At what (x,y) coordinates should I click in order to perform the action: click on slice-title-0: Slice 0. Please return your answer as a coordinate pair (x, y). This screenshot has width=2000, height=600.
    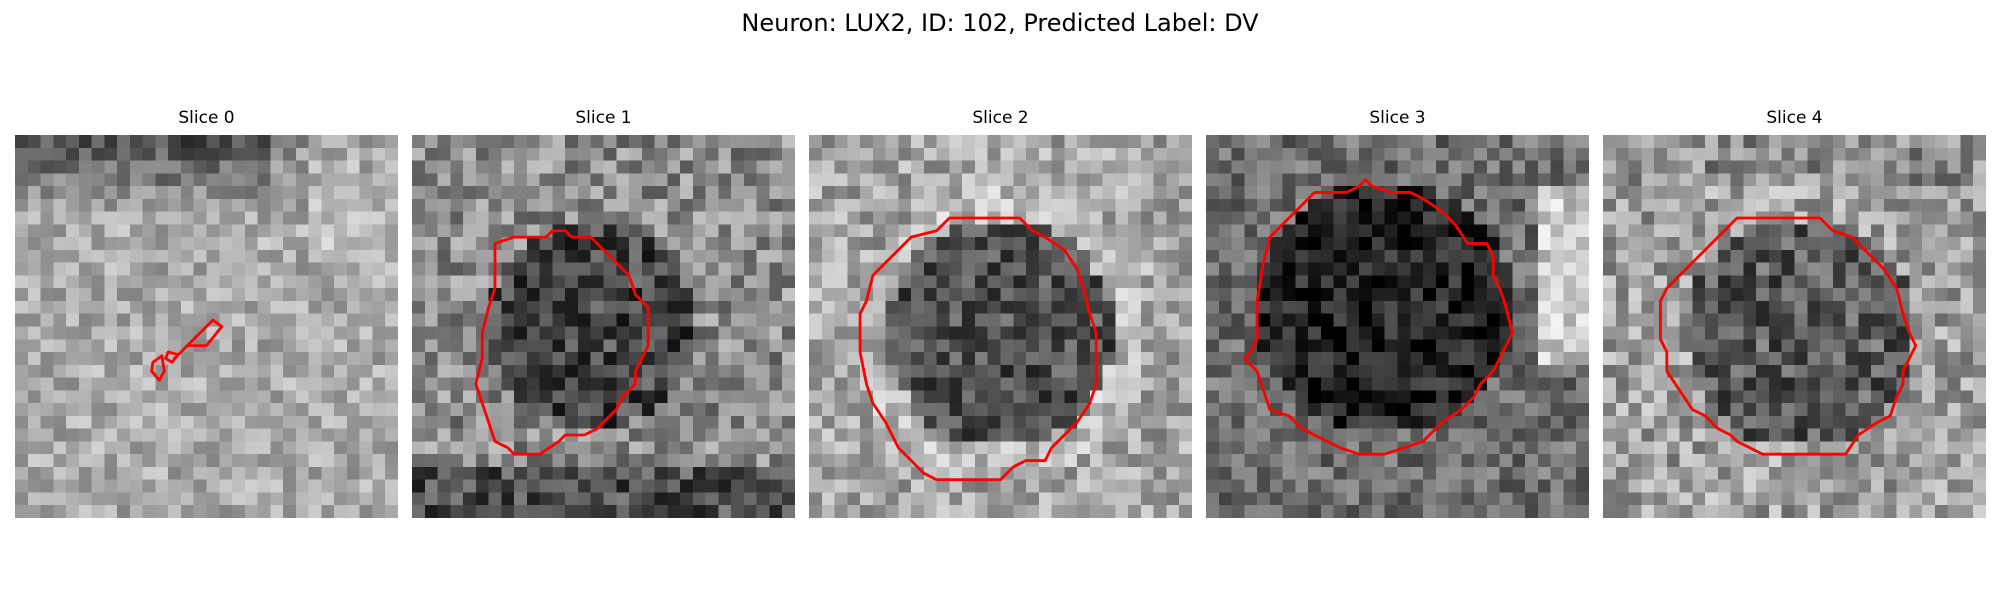
    Looking at the image, I should click on (206, 118).